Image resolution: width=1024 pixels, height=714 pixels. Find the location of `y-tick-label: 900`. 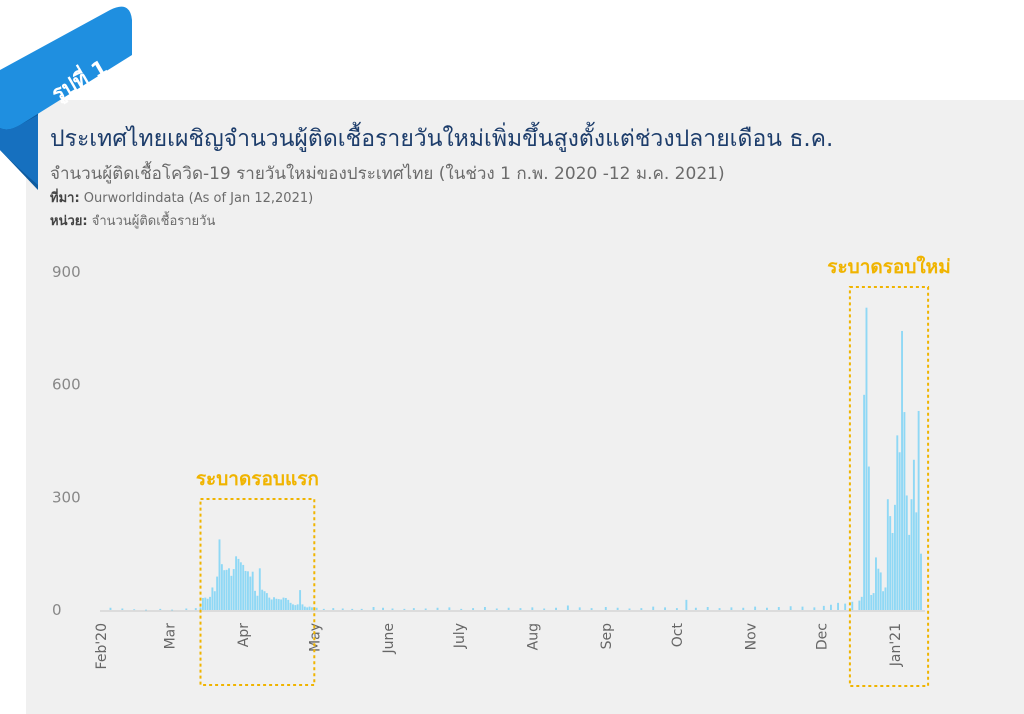

y-tick-label: 900 is located at coordinates (66, 272).